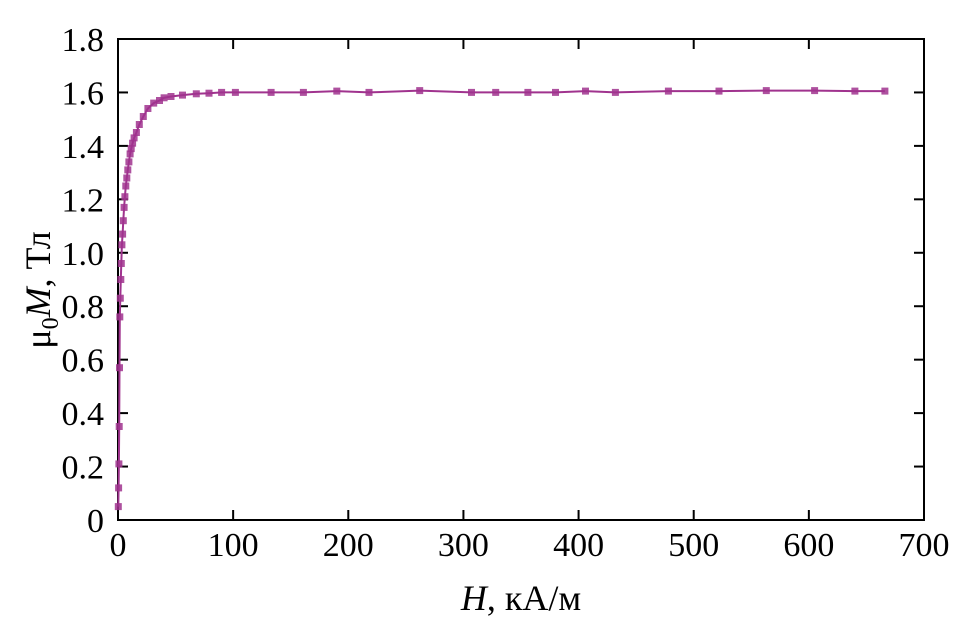 The height and width of the screenshot is (627, 971). Describe the element at coordinates (693, 545) in the screenshot. I see `x-tick-label: 500` at that location.